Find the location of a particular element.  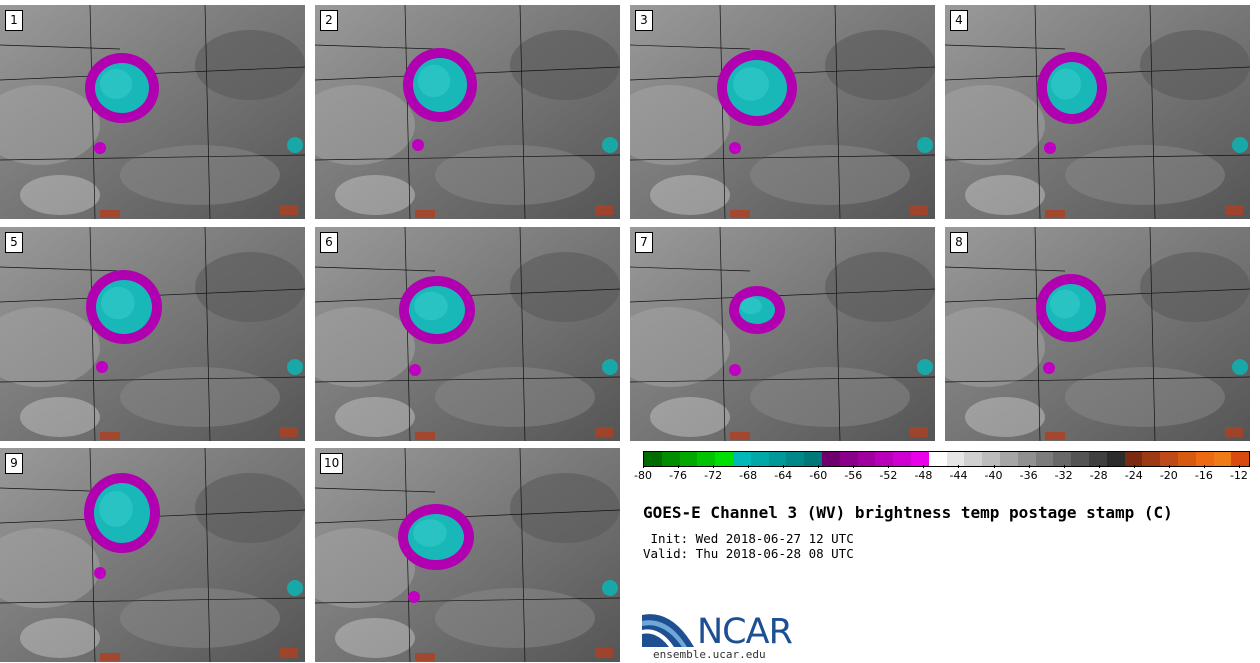

stamp-panel-1: 1 is located at coordinates (152, 112).